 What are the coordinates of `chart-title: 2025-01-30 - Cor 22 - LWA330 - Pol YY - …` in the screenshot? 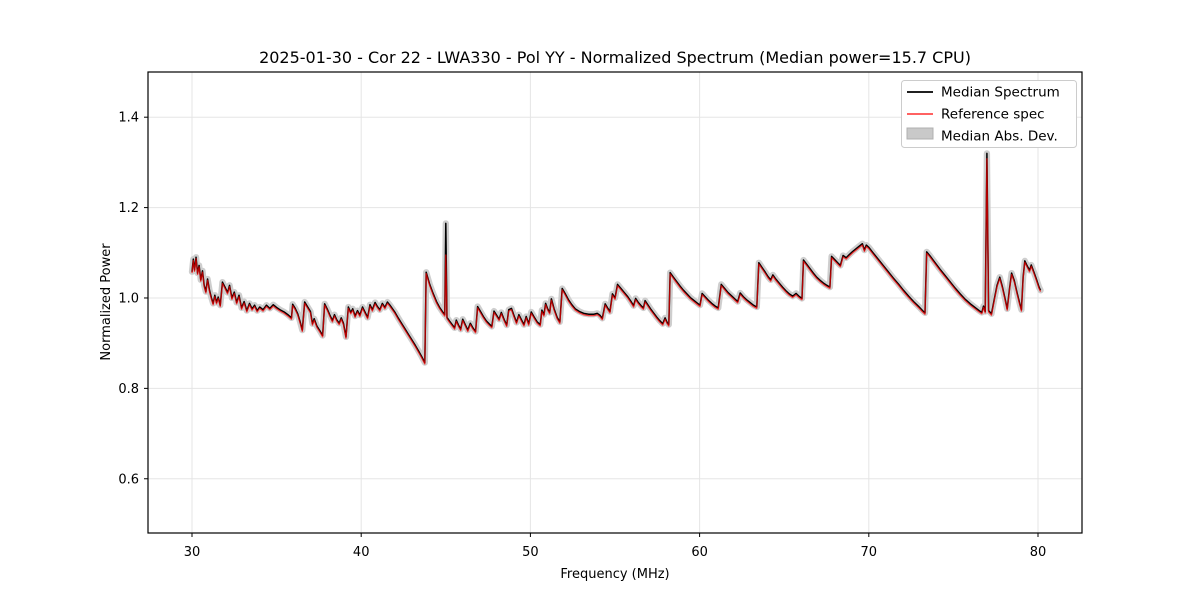 It's located at (615, 57).